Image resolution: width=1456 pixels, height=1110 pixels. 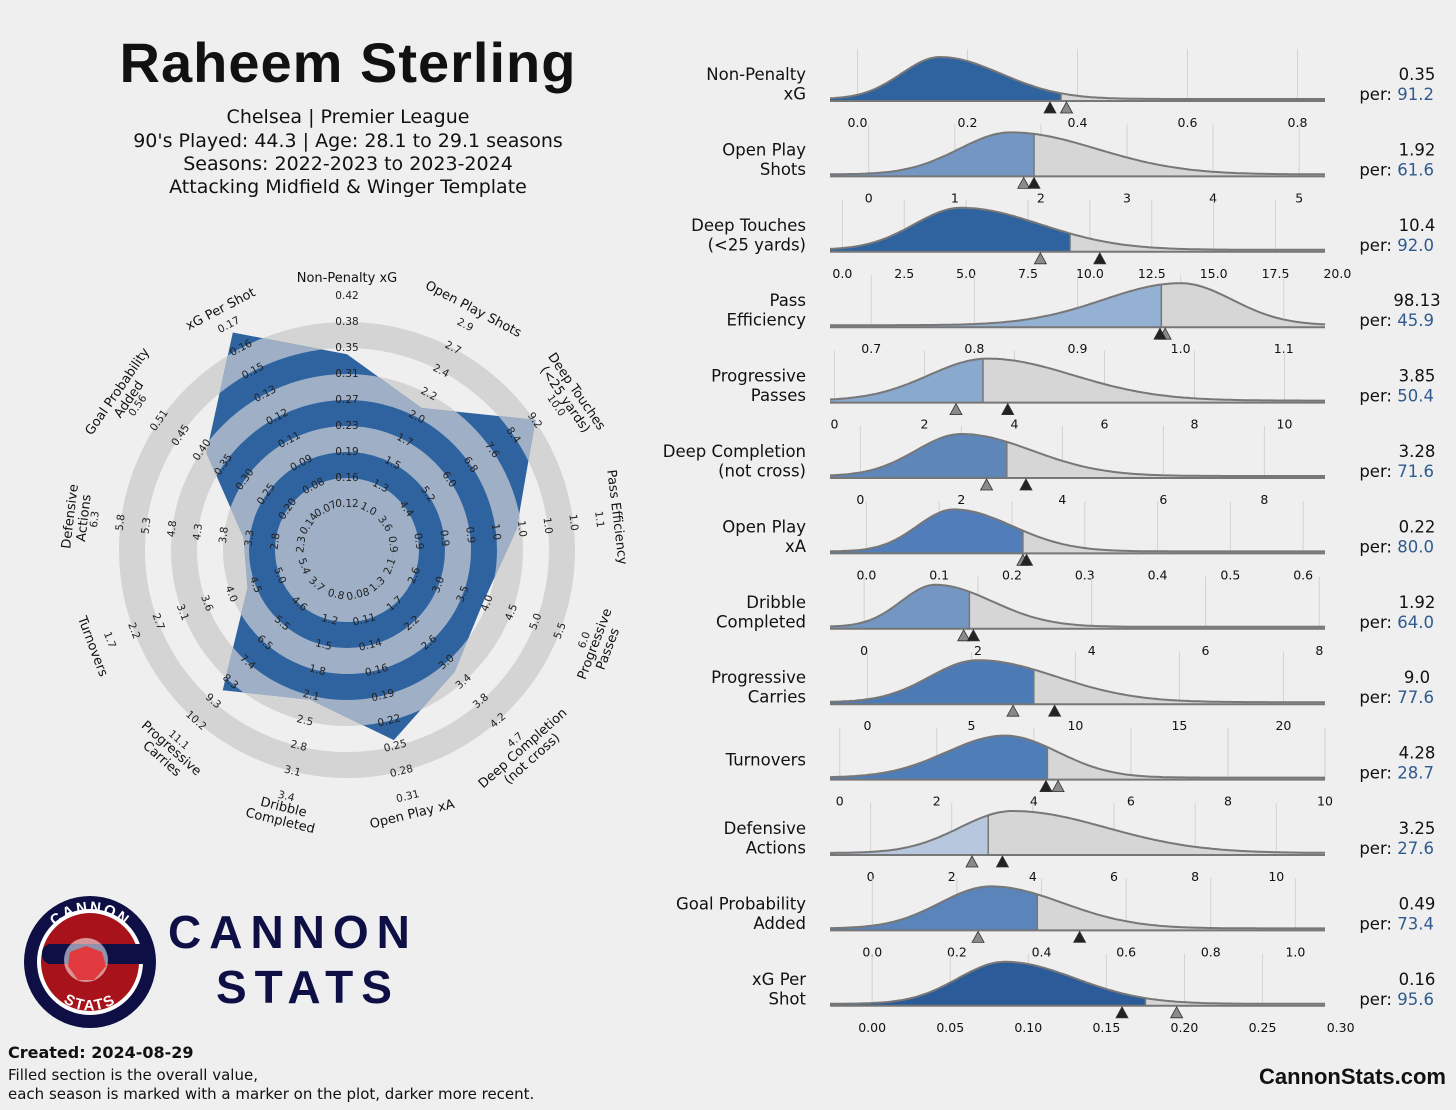 What do you see at coordinates (1078, 348) in the screenshot?
I see `axis-tick-label: 0.9` at bounding box center [1078, 348].